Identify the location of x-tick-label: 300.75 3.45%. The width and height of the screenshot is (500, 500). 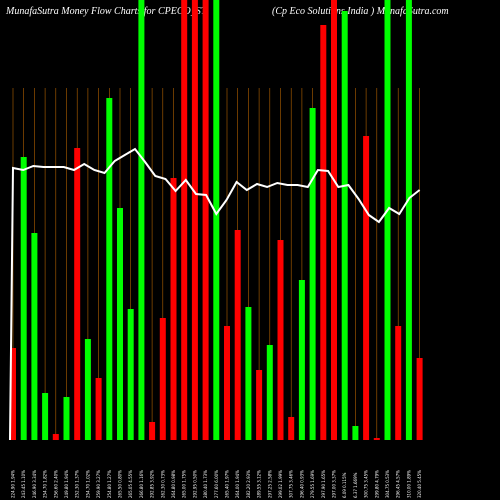
(366, 484).